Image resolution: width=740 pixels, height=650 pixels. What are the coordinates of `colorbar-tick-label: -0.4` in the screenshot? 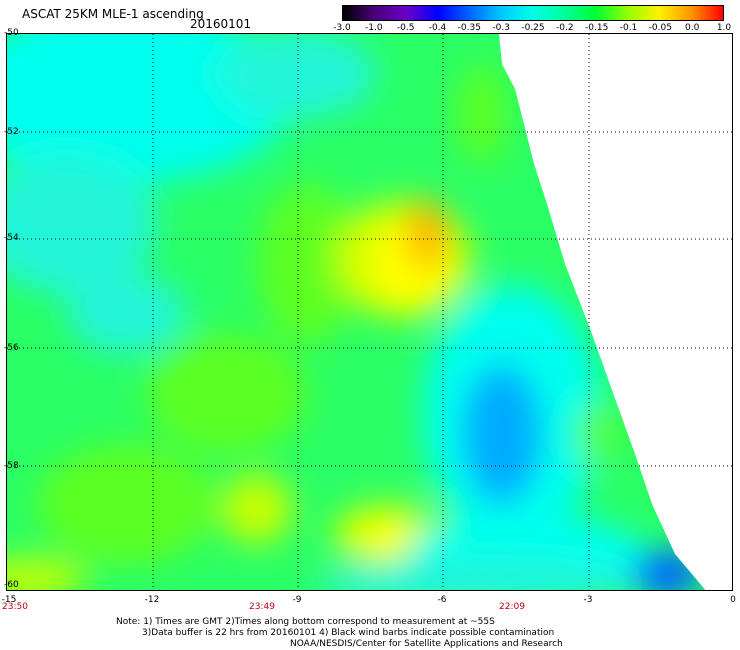 It's located at (437, 28).